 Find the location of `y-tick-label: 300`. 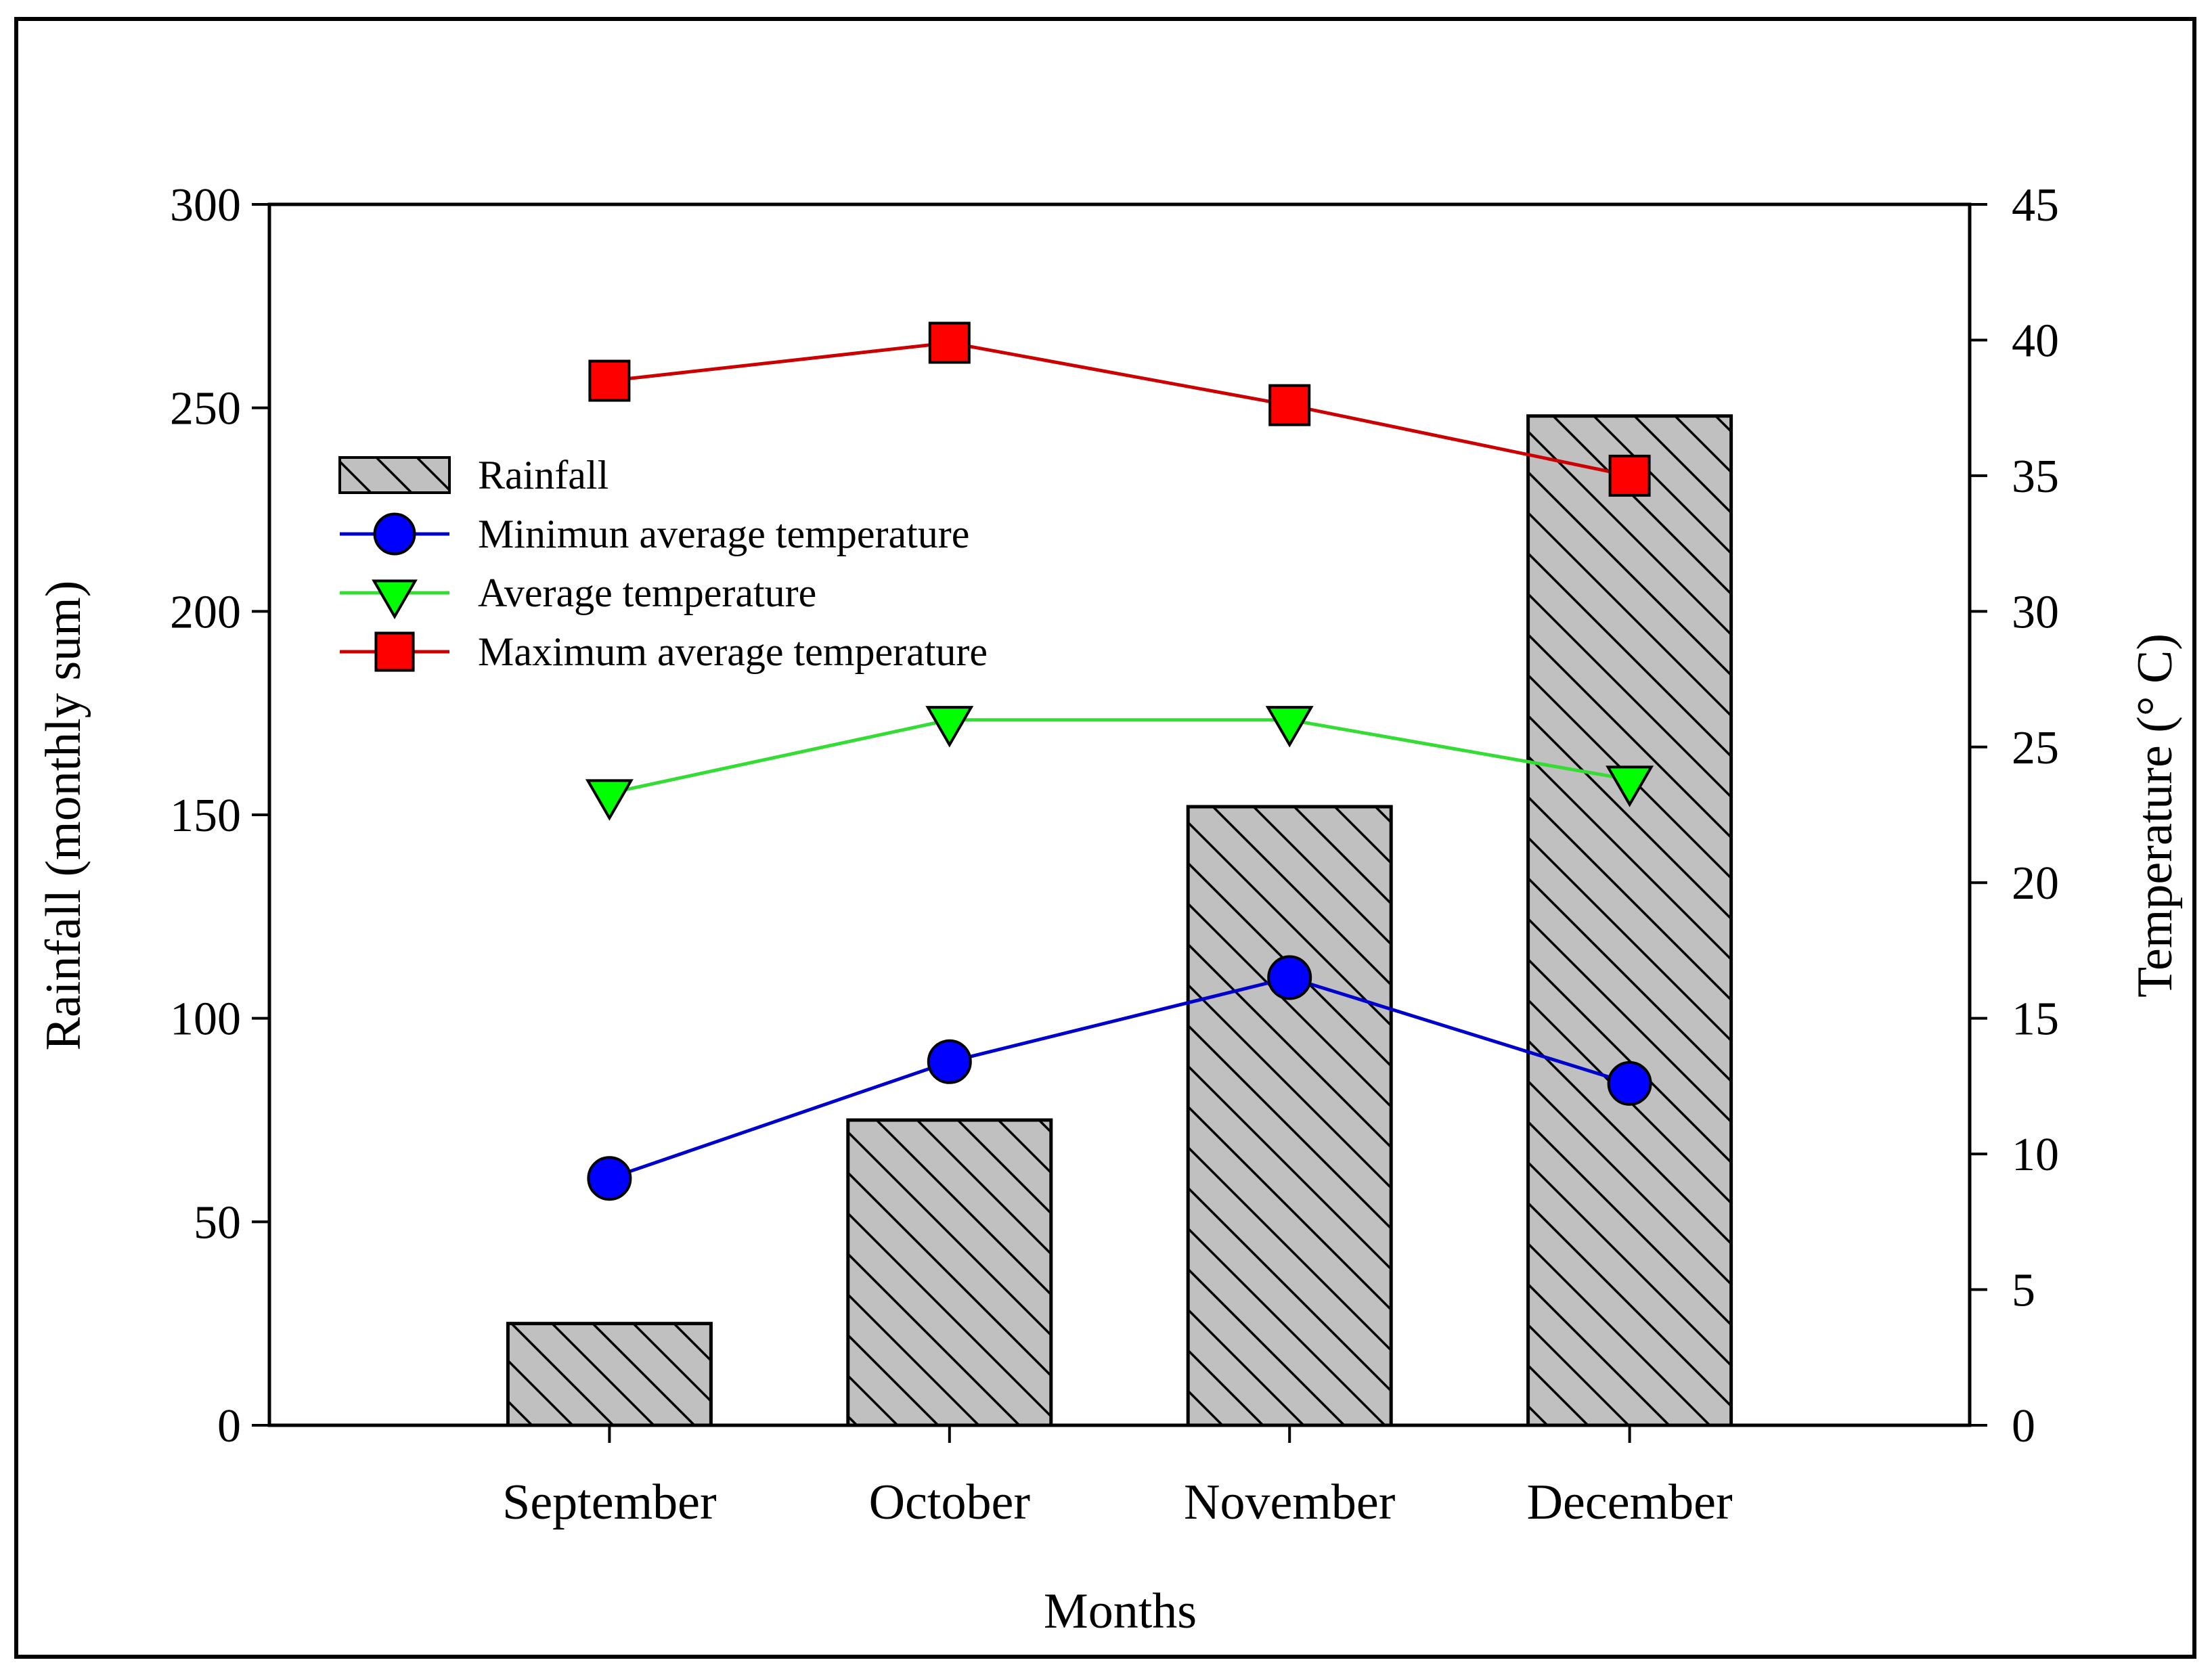

y-tick-label: 300 is located at coordinates (205, 205).